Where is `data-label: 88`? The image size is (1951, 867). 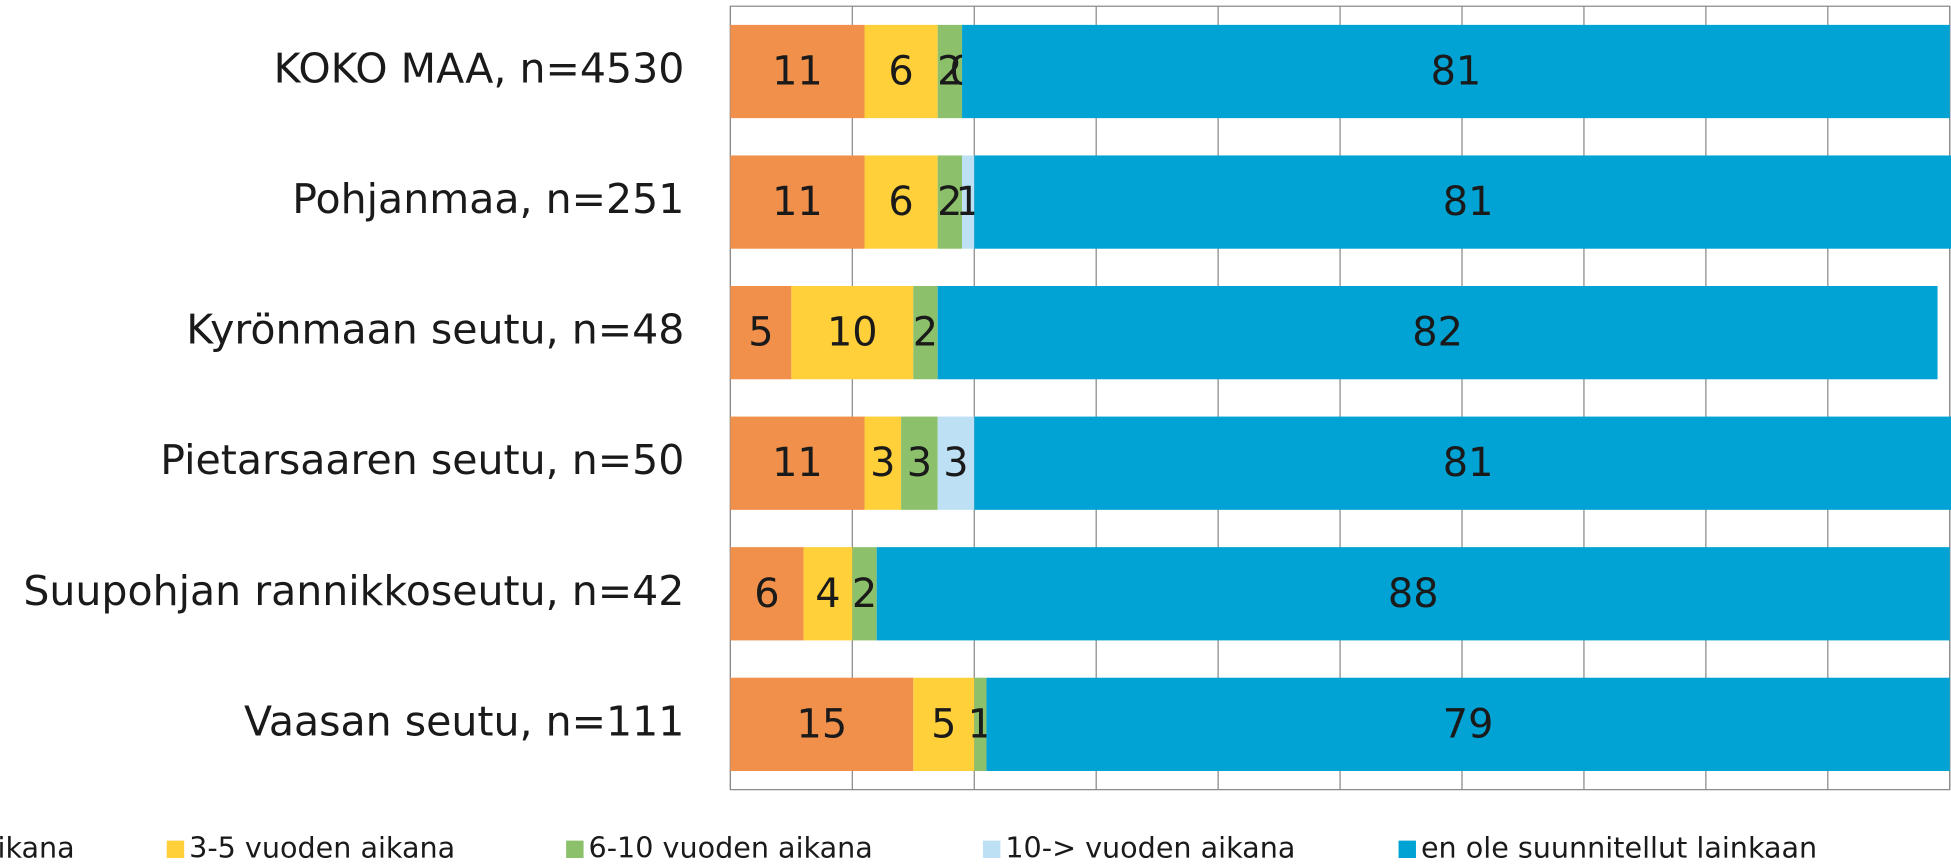
data-label: 88 is located at coordinates (1413, 594).